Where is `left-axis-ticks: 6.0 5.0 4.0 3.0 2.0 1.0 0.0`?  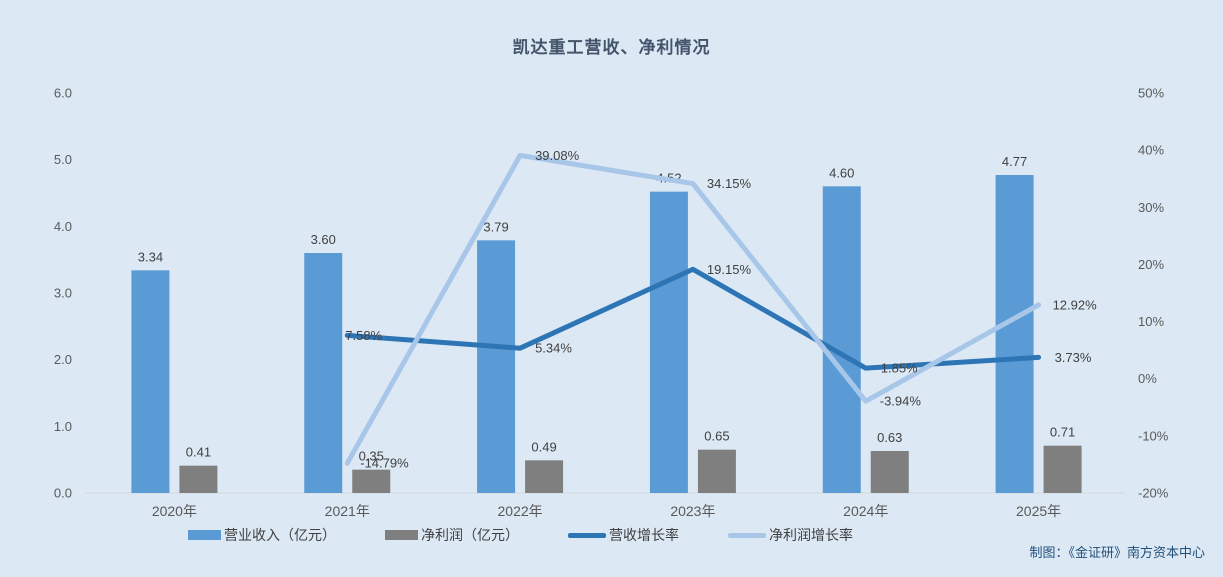 left-axis-ticks: 6.0 5.0 4.0 3.0 2.0 1.0 0.0 is located at coordinates (63, 293).